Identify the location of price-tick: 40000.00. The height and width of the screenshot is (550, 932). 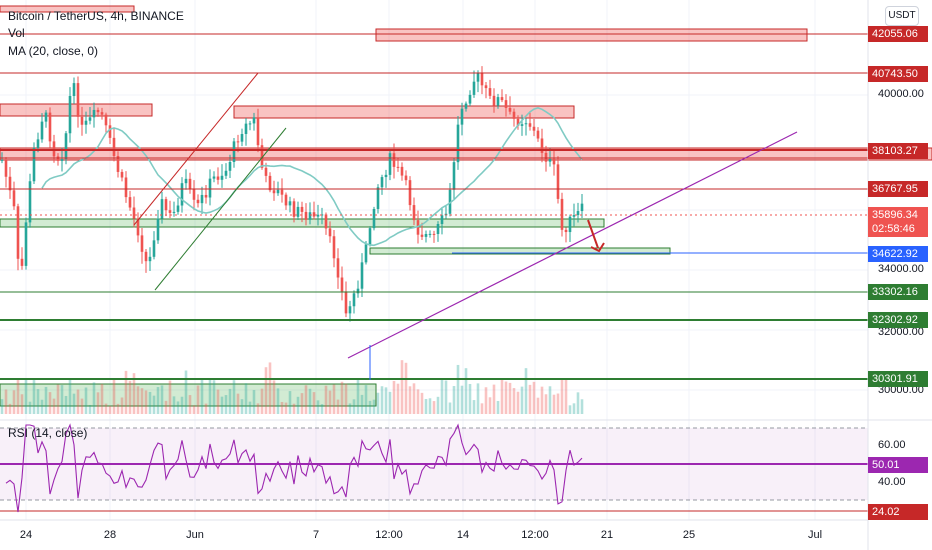
(901, 94).